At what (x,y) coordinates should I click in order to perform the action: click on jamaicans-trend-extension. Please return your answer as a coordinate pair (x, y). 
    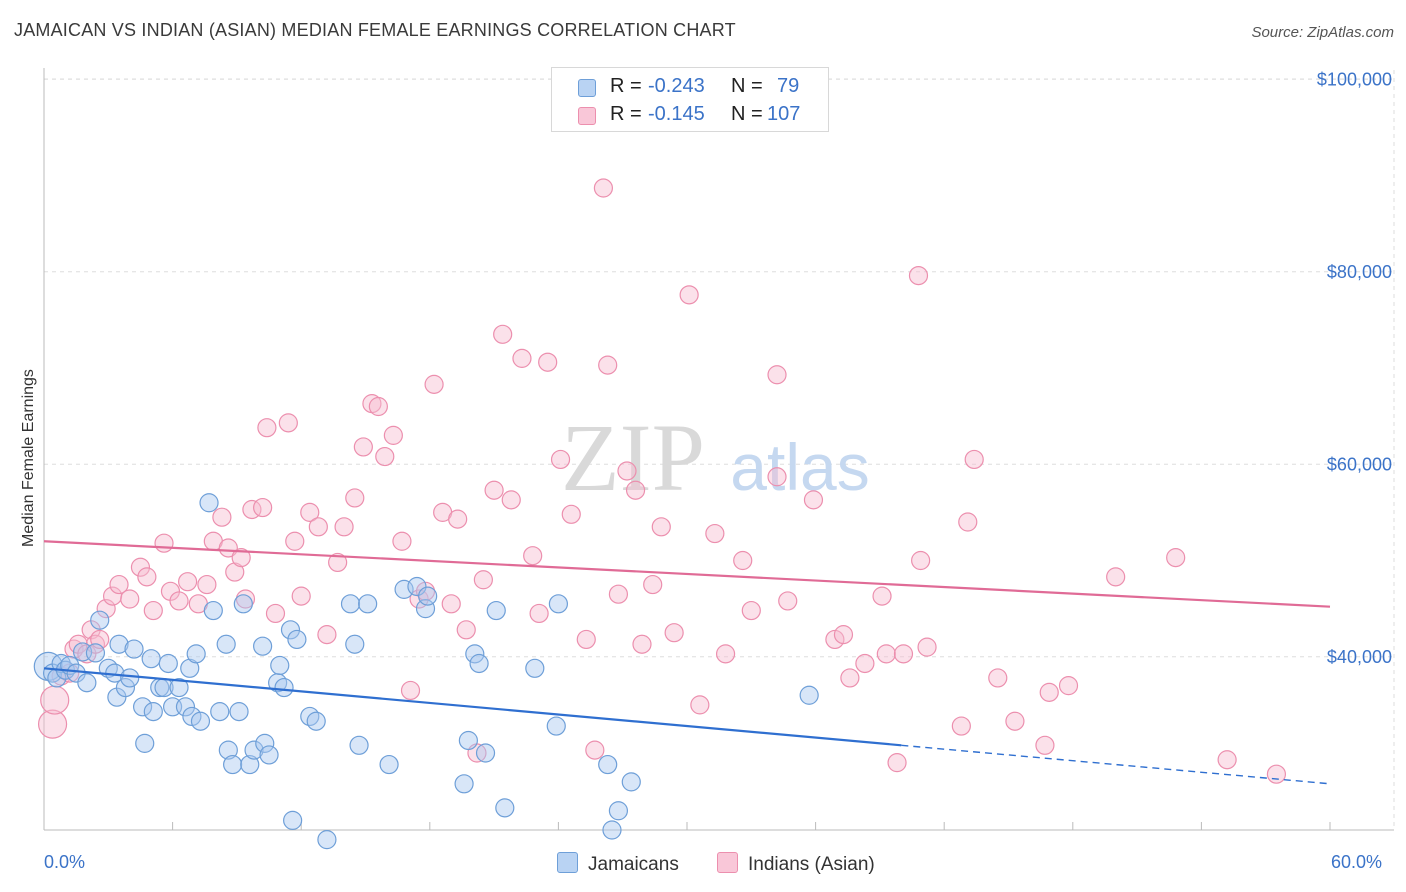
    Looking at the image, I should click on (1116, 764).